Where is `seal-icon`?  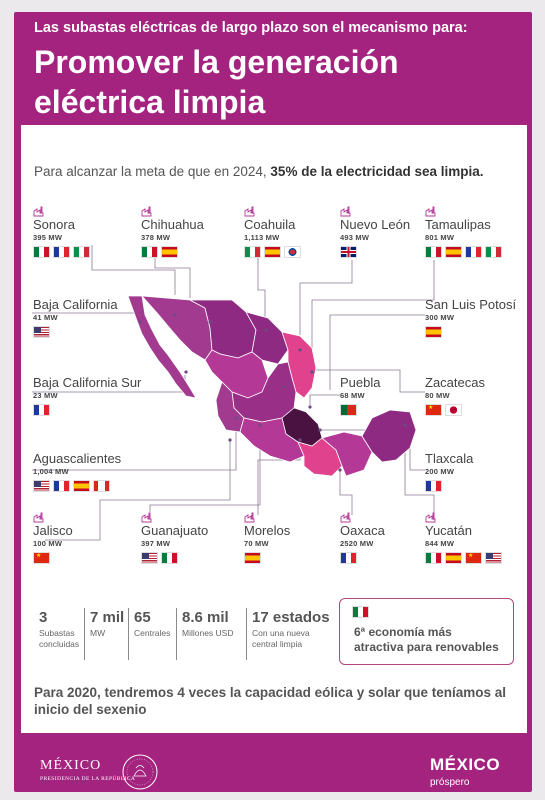 seal-icon is located at coordinates (140, 772).